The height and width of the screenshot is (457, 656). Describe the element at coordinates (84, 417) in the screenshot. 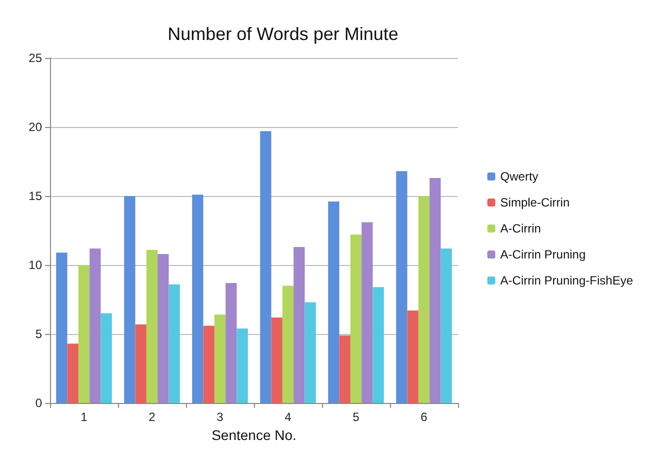

I see `x-tick-label: 1` at that location.